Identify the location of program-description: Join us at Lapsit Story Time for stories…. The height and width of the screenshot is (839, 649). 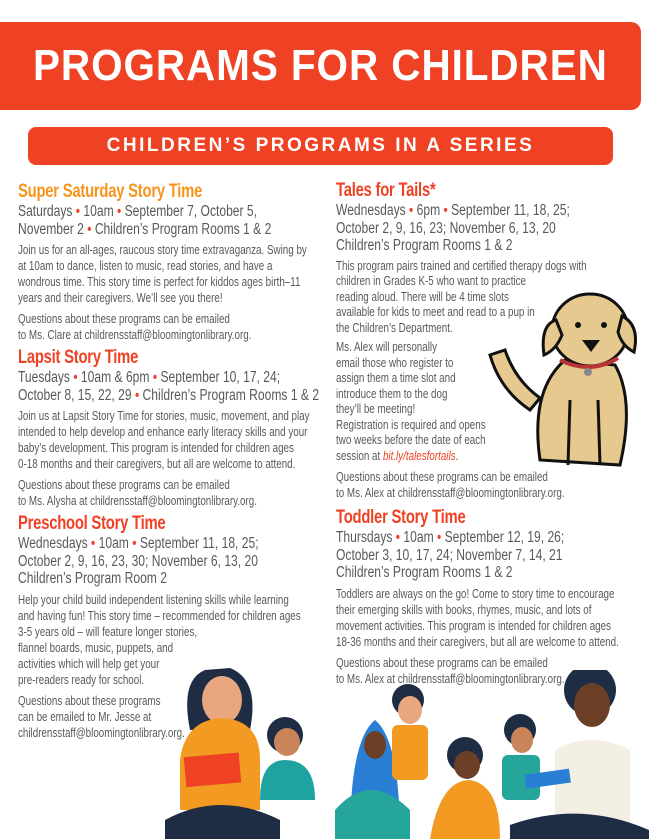
(182, 440).